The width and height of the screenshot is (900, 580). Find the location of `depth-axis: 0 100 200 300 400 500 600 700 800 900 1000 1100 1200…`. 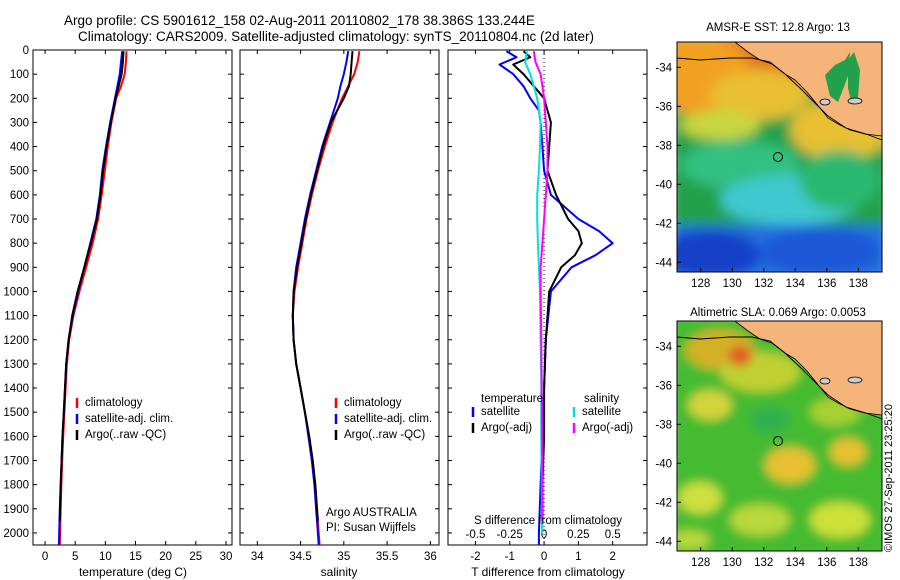

depth-axis: 0 100 200 300 400 500 600 700 800 900 1000 1100 1200… is located at coordinates (20, 292).